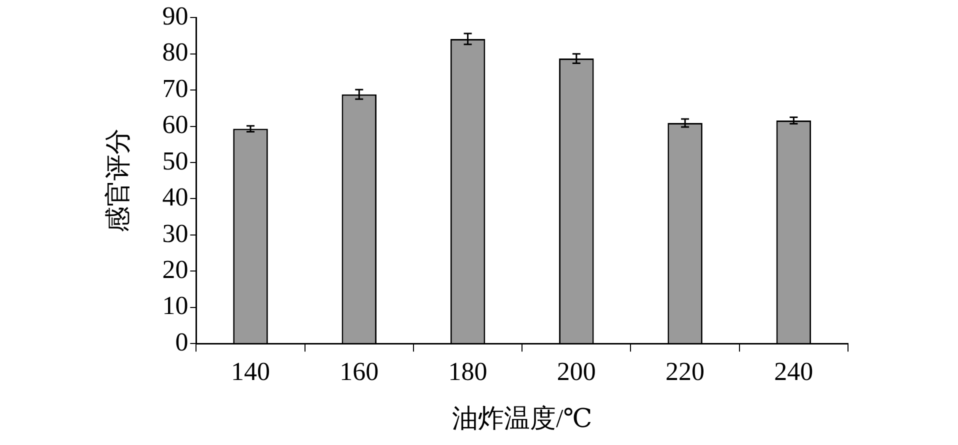  I want to click on x-tick-label: 160, so click(359, 371).